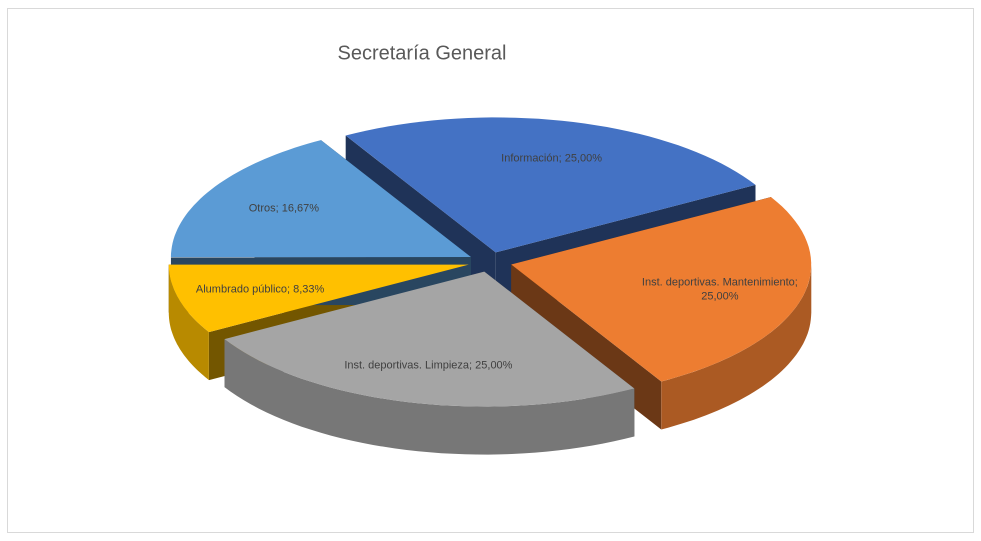 The width and height of the screenshot is (981, 541). What do you see at coordinates (551, 158) in the screenshot?
I see `data-label: Información; 25,00%` at bounding box center [551, 158].